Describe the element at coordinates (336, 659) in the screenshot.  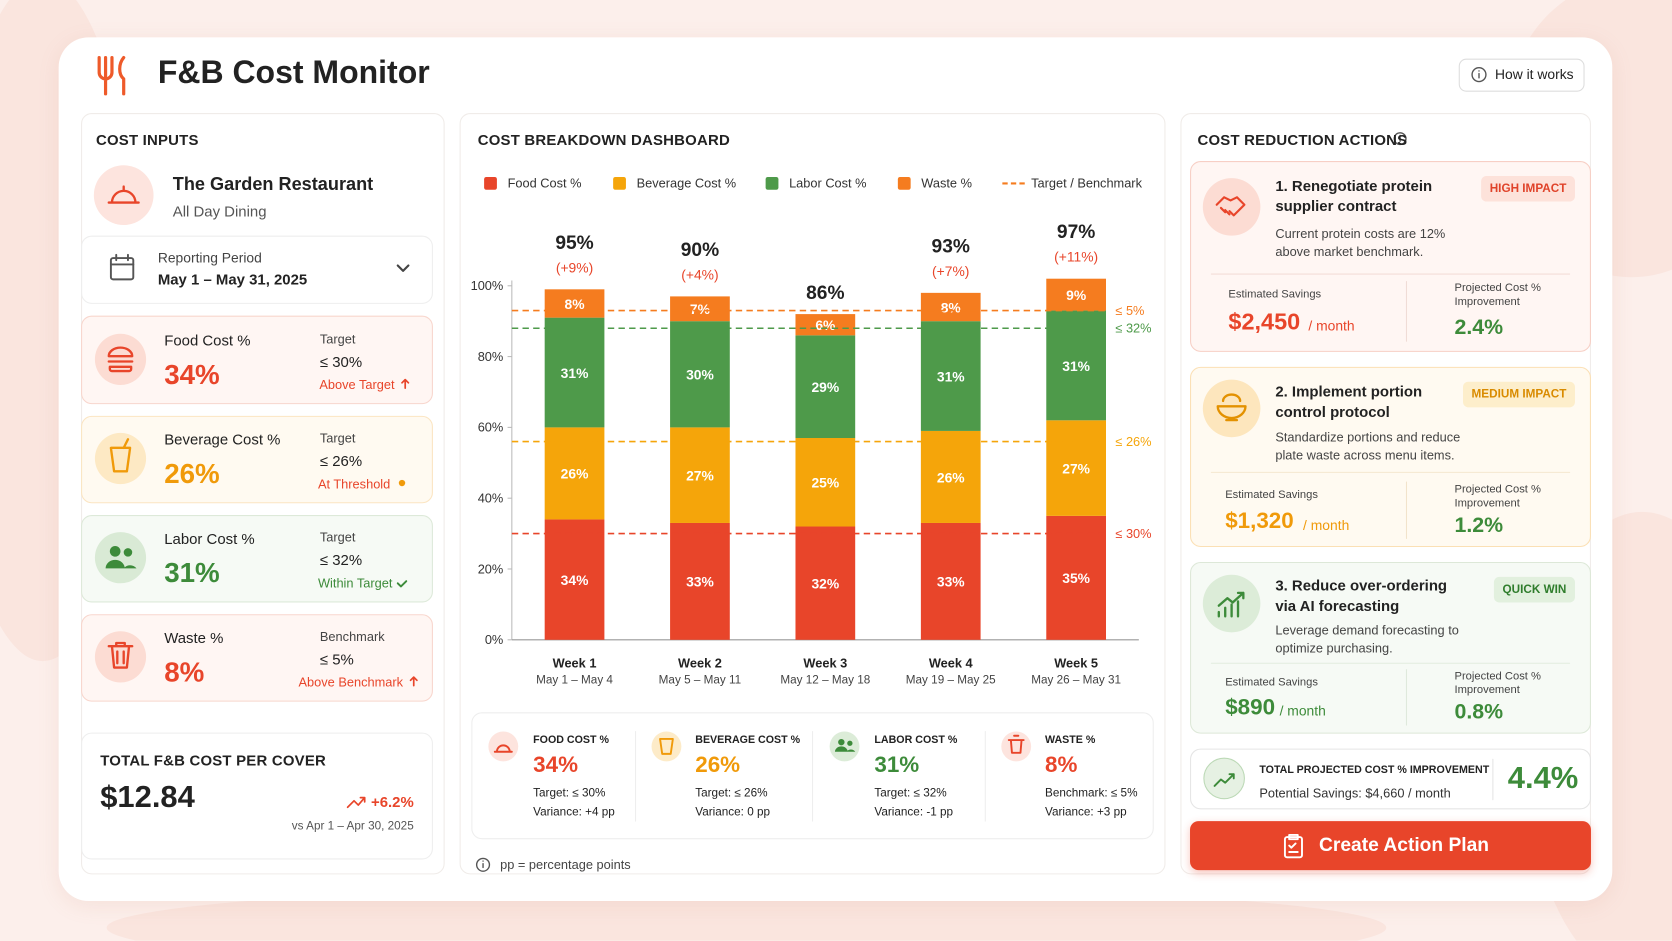
I see `metric-target: ≤ 5%` at that location.